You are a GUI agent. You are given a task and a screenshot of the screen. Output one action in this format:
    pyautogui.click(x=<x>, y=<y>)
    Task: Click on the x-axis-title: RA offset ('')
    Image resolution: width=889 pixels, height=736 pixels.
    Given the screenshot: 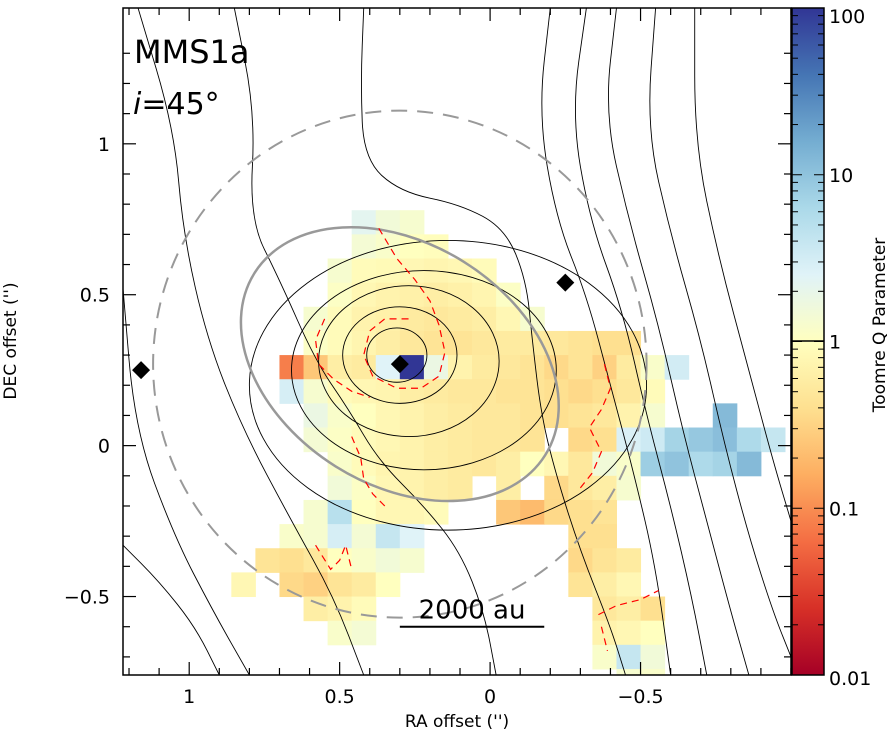 What is the action you would take?
    pyautogui.click(x=457, y=722)
    